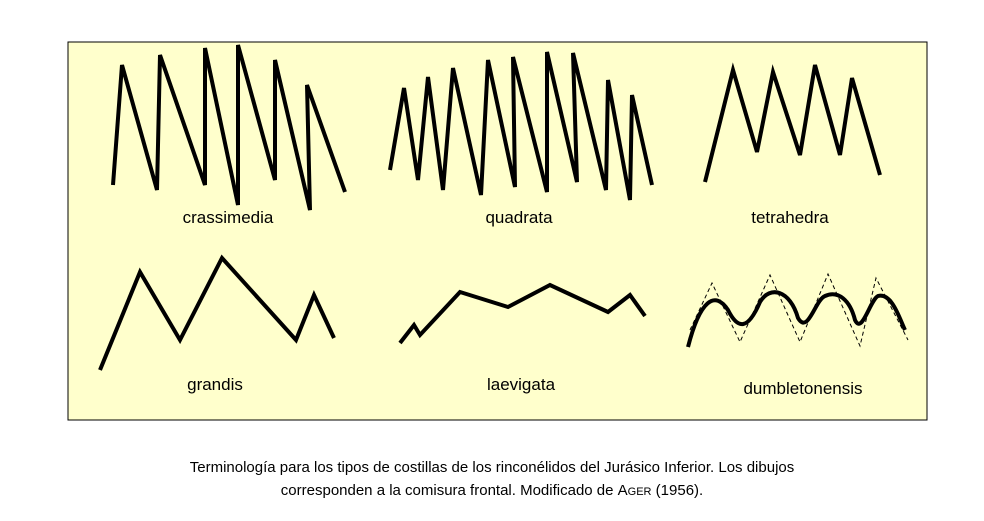  Describe the element at coordinates (217, 312) in the screenshot. I see `rib-grandis` at that location.